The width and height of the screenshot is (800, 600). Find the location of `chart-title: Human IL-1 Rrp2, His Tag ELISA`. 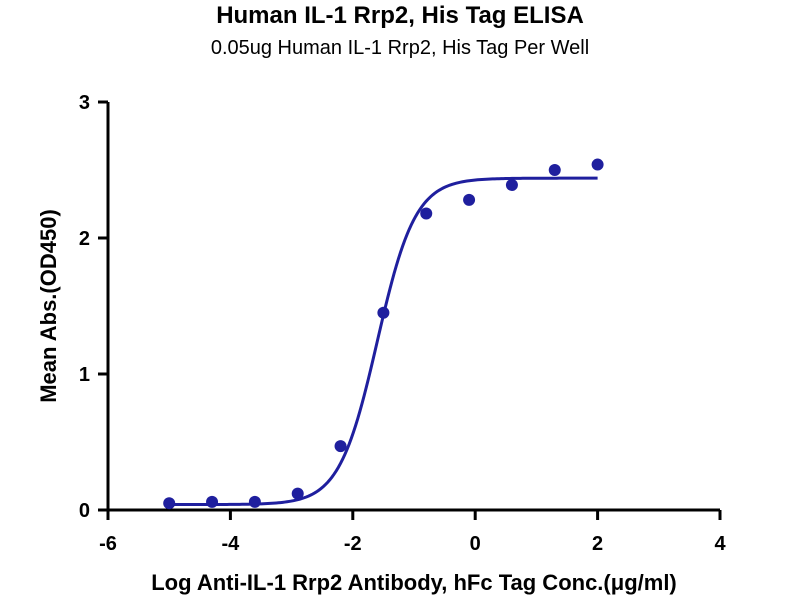

chart-title: Human IL-1 Rrp2, His Tag ELISA is located at coordinates (400, 15).